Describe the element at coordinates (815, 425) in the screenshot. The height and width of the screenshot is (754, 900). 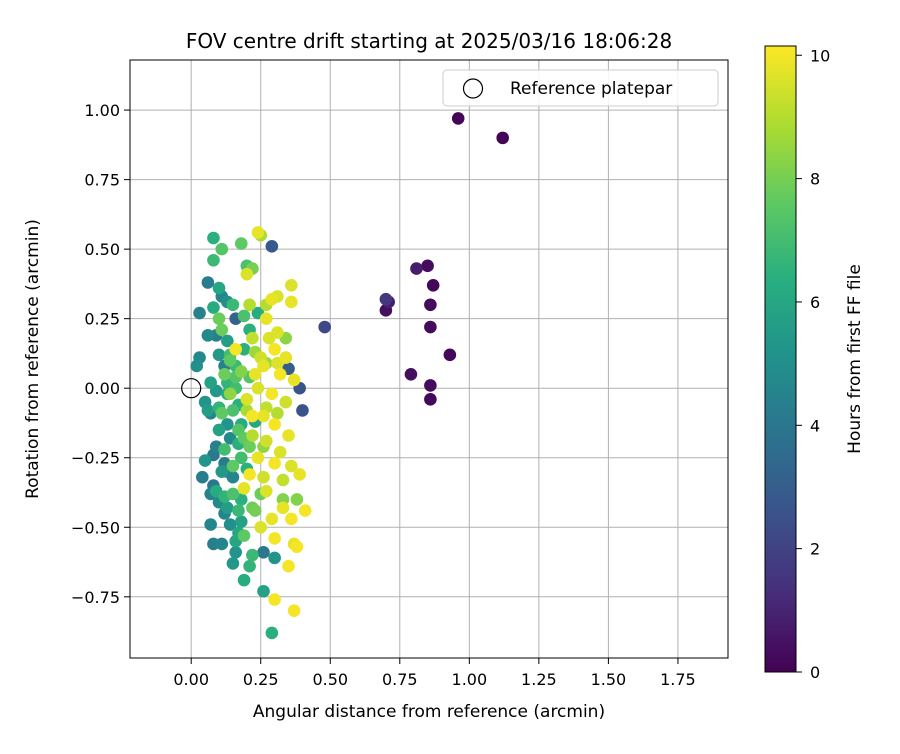
I see `colorbar-tick-label: 4` at that location.